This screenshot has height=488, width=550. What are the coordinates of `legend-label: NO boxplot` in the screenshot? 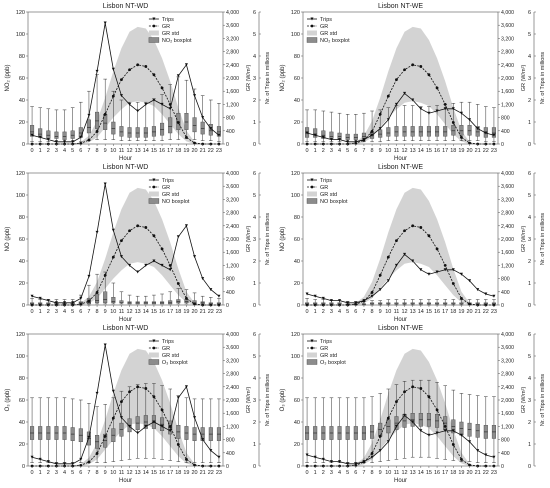 It's located at (334, 202).